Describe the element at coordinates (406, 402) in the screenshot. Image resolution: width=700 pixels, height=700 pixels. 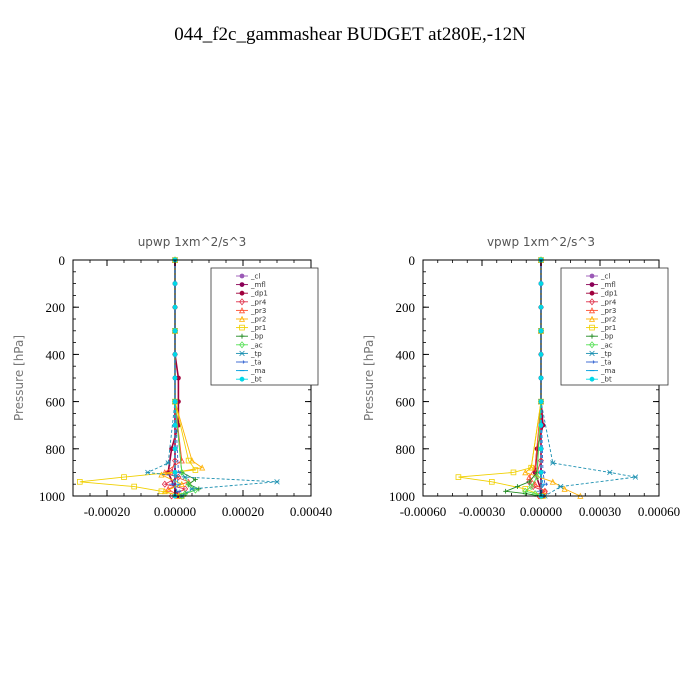
I see `y-tick-label: 600` at that location.